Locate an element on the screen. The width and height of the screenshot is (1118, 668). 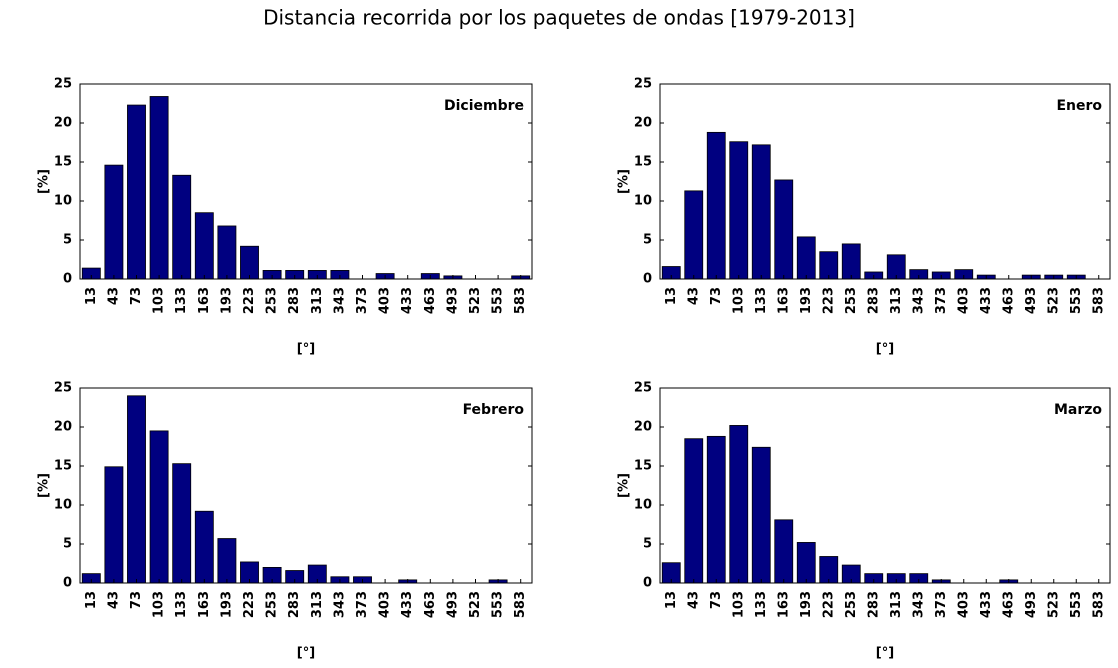
x-tick-label: 403 is located at coordinates (963, 604).